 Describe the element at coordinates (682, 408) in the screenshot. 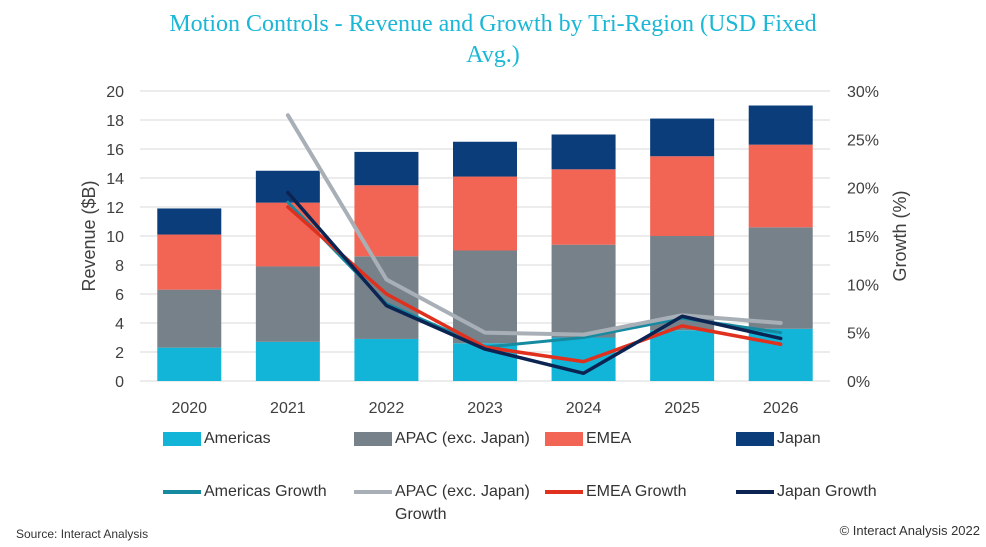

I see `x-tick-label: 2025` at that location.